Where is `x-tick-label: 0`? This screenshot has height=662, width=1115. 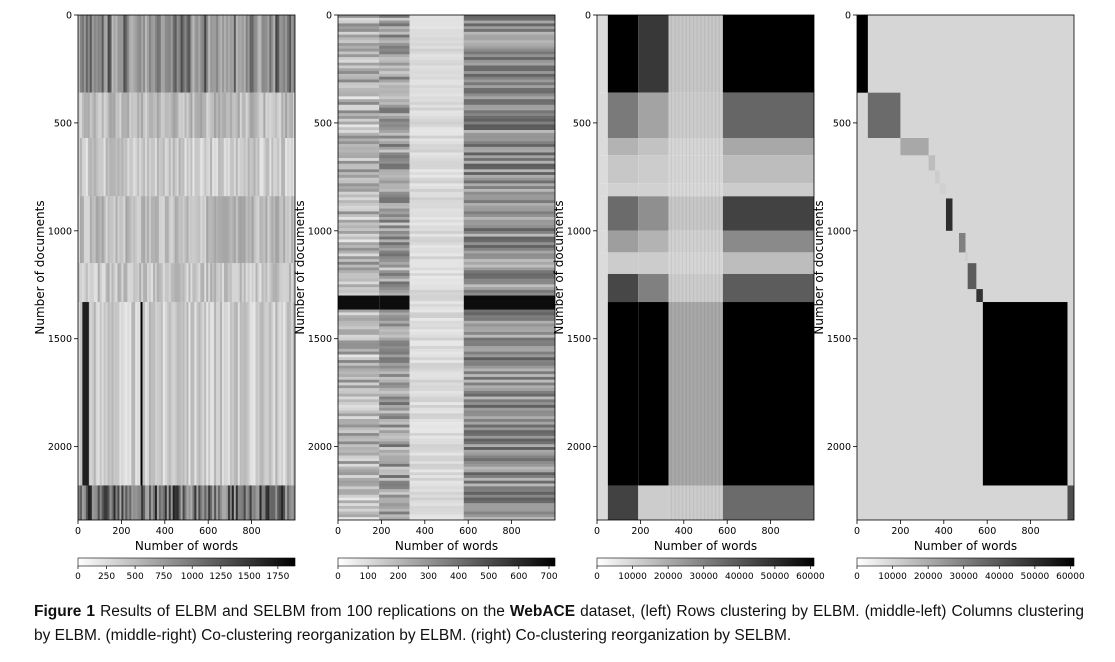
x-tick-label: 0 is located at coordinates (857, 531).